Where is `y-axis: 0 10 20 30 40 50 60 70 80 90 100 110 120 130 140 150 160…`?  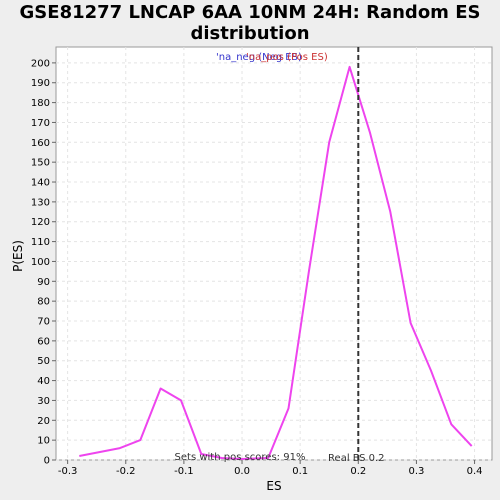
y-axis: 0 10 20 30 40 50 60 70 80 90 100 110 120 130 140 150 160… is located at coordinates (43, 262).